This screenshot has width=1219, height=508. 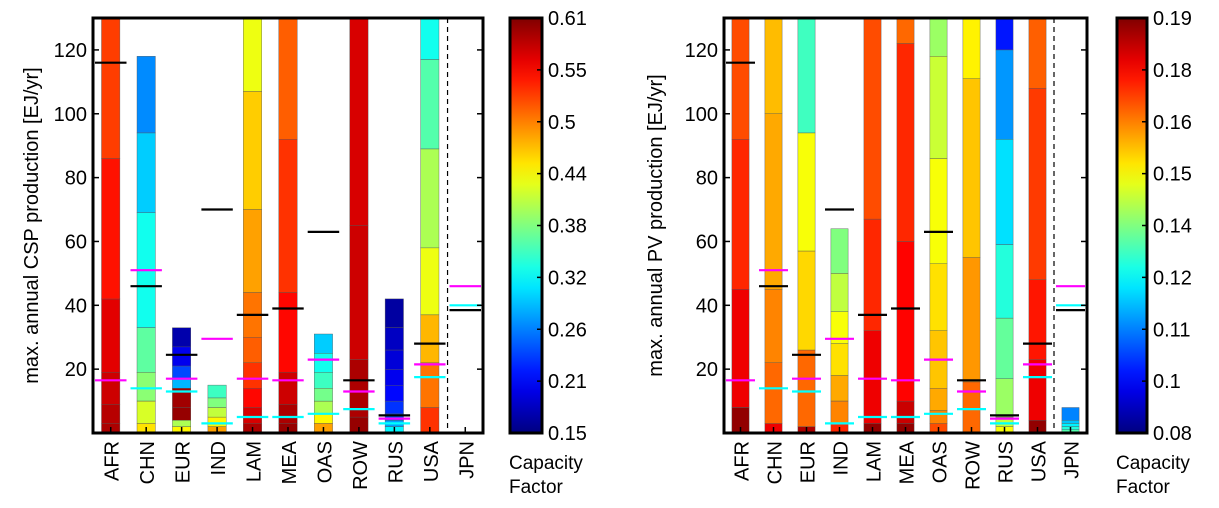 What do you see at coordinates (1143, 487) in the screenshot?
I see `colorbar-label: Factor` at bounding box center [1143, 487].